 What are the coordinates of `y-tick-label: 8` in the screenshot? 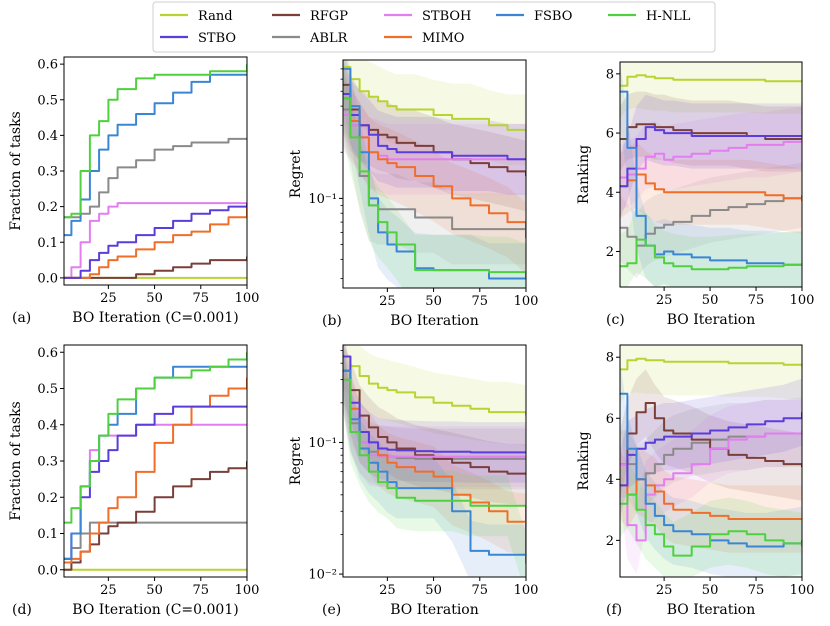 It's located at (610, 74).